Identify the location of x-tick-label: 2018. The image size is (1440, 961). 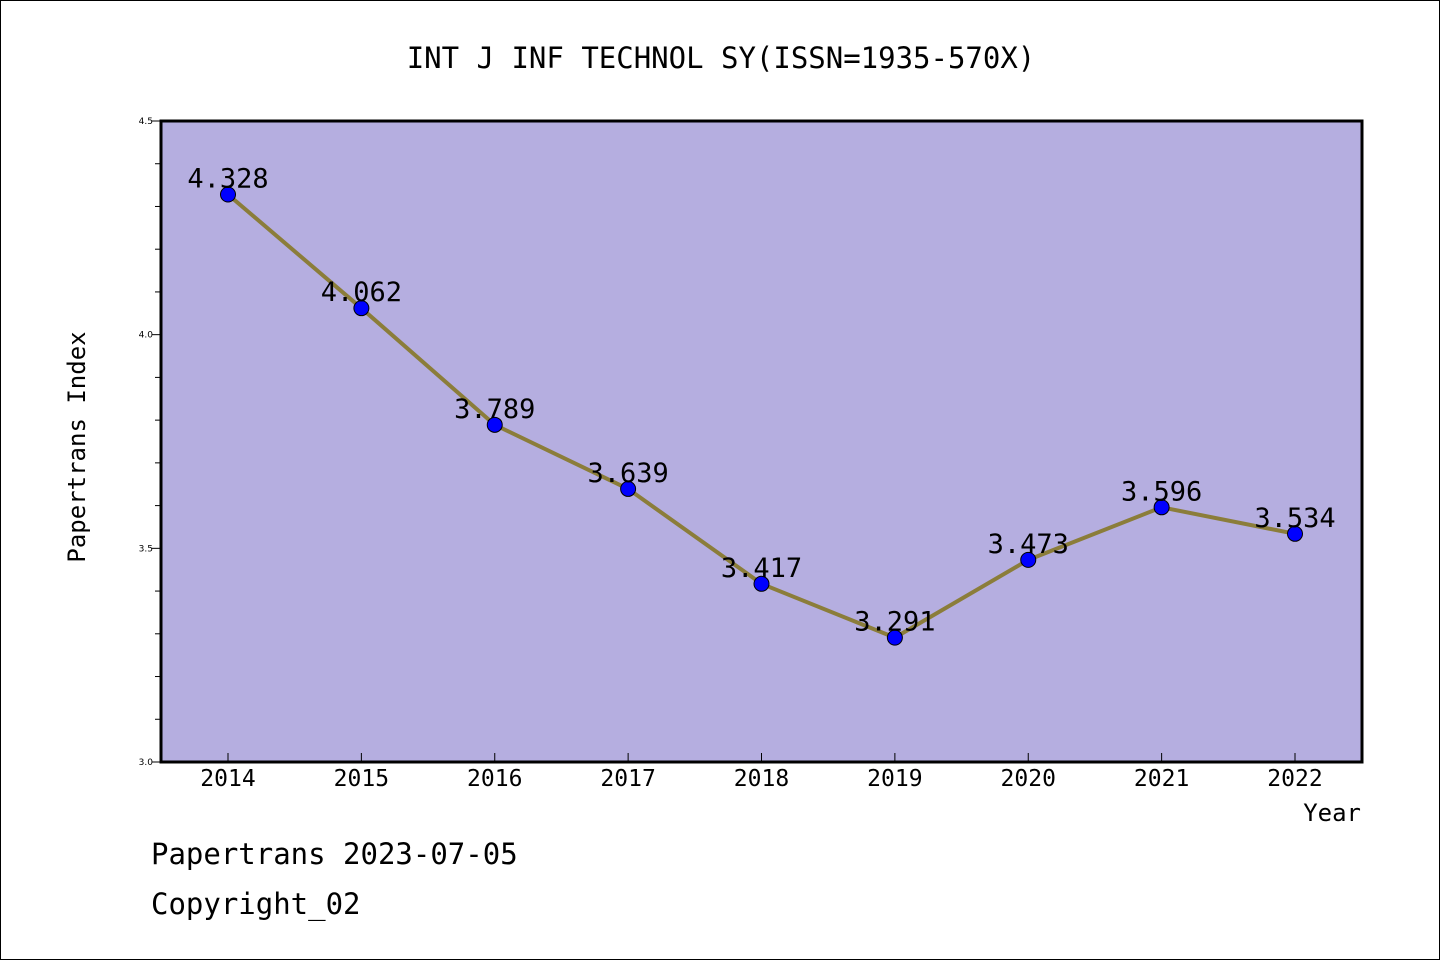
(761, 779).